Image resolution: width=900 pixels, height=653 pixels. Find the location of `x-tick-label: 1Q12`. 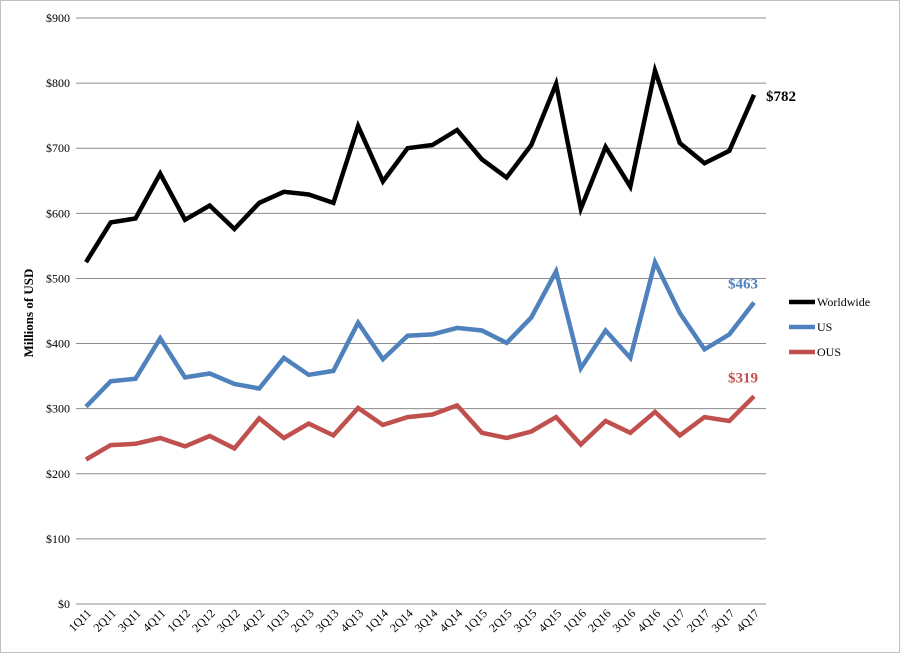

x-tick-label: 1Q12 is located at coordinates (178, 620).